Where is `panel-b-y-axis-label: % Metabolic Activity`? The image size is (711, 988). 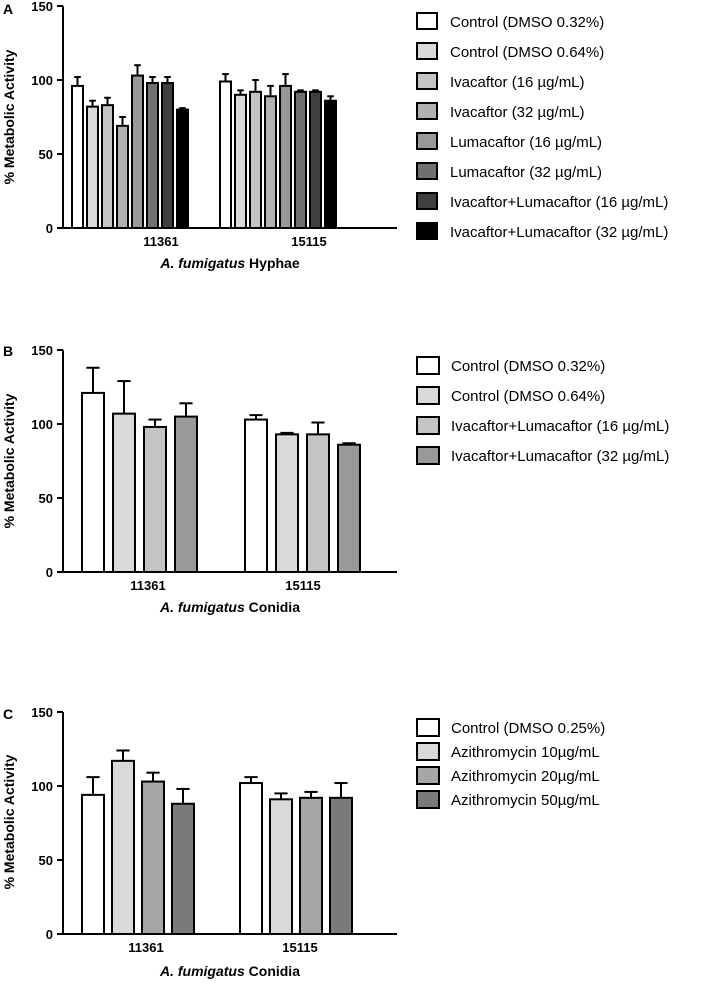
panel-b-y-axis-label: % Metabolic Activity is located at coordinates (9, 460).